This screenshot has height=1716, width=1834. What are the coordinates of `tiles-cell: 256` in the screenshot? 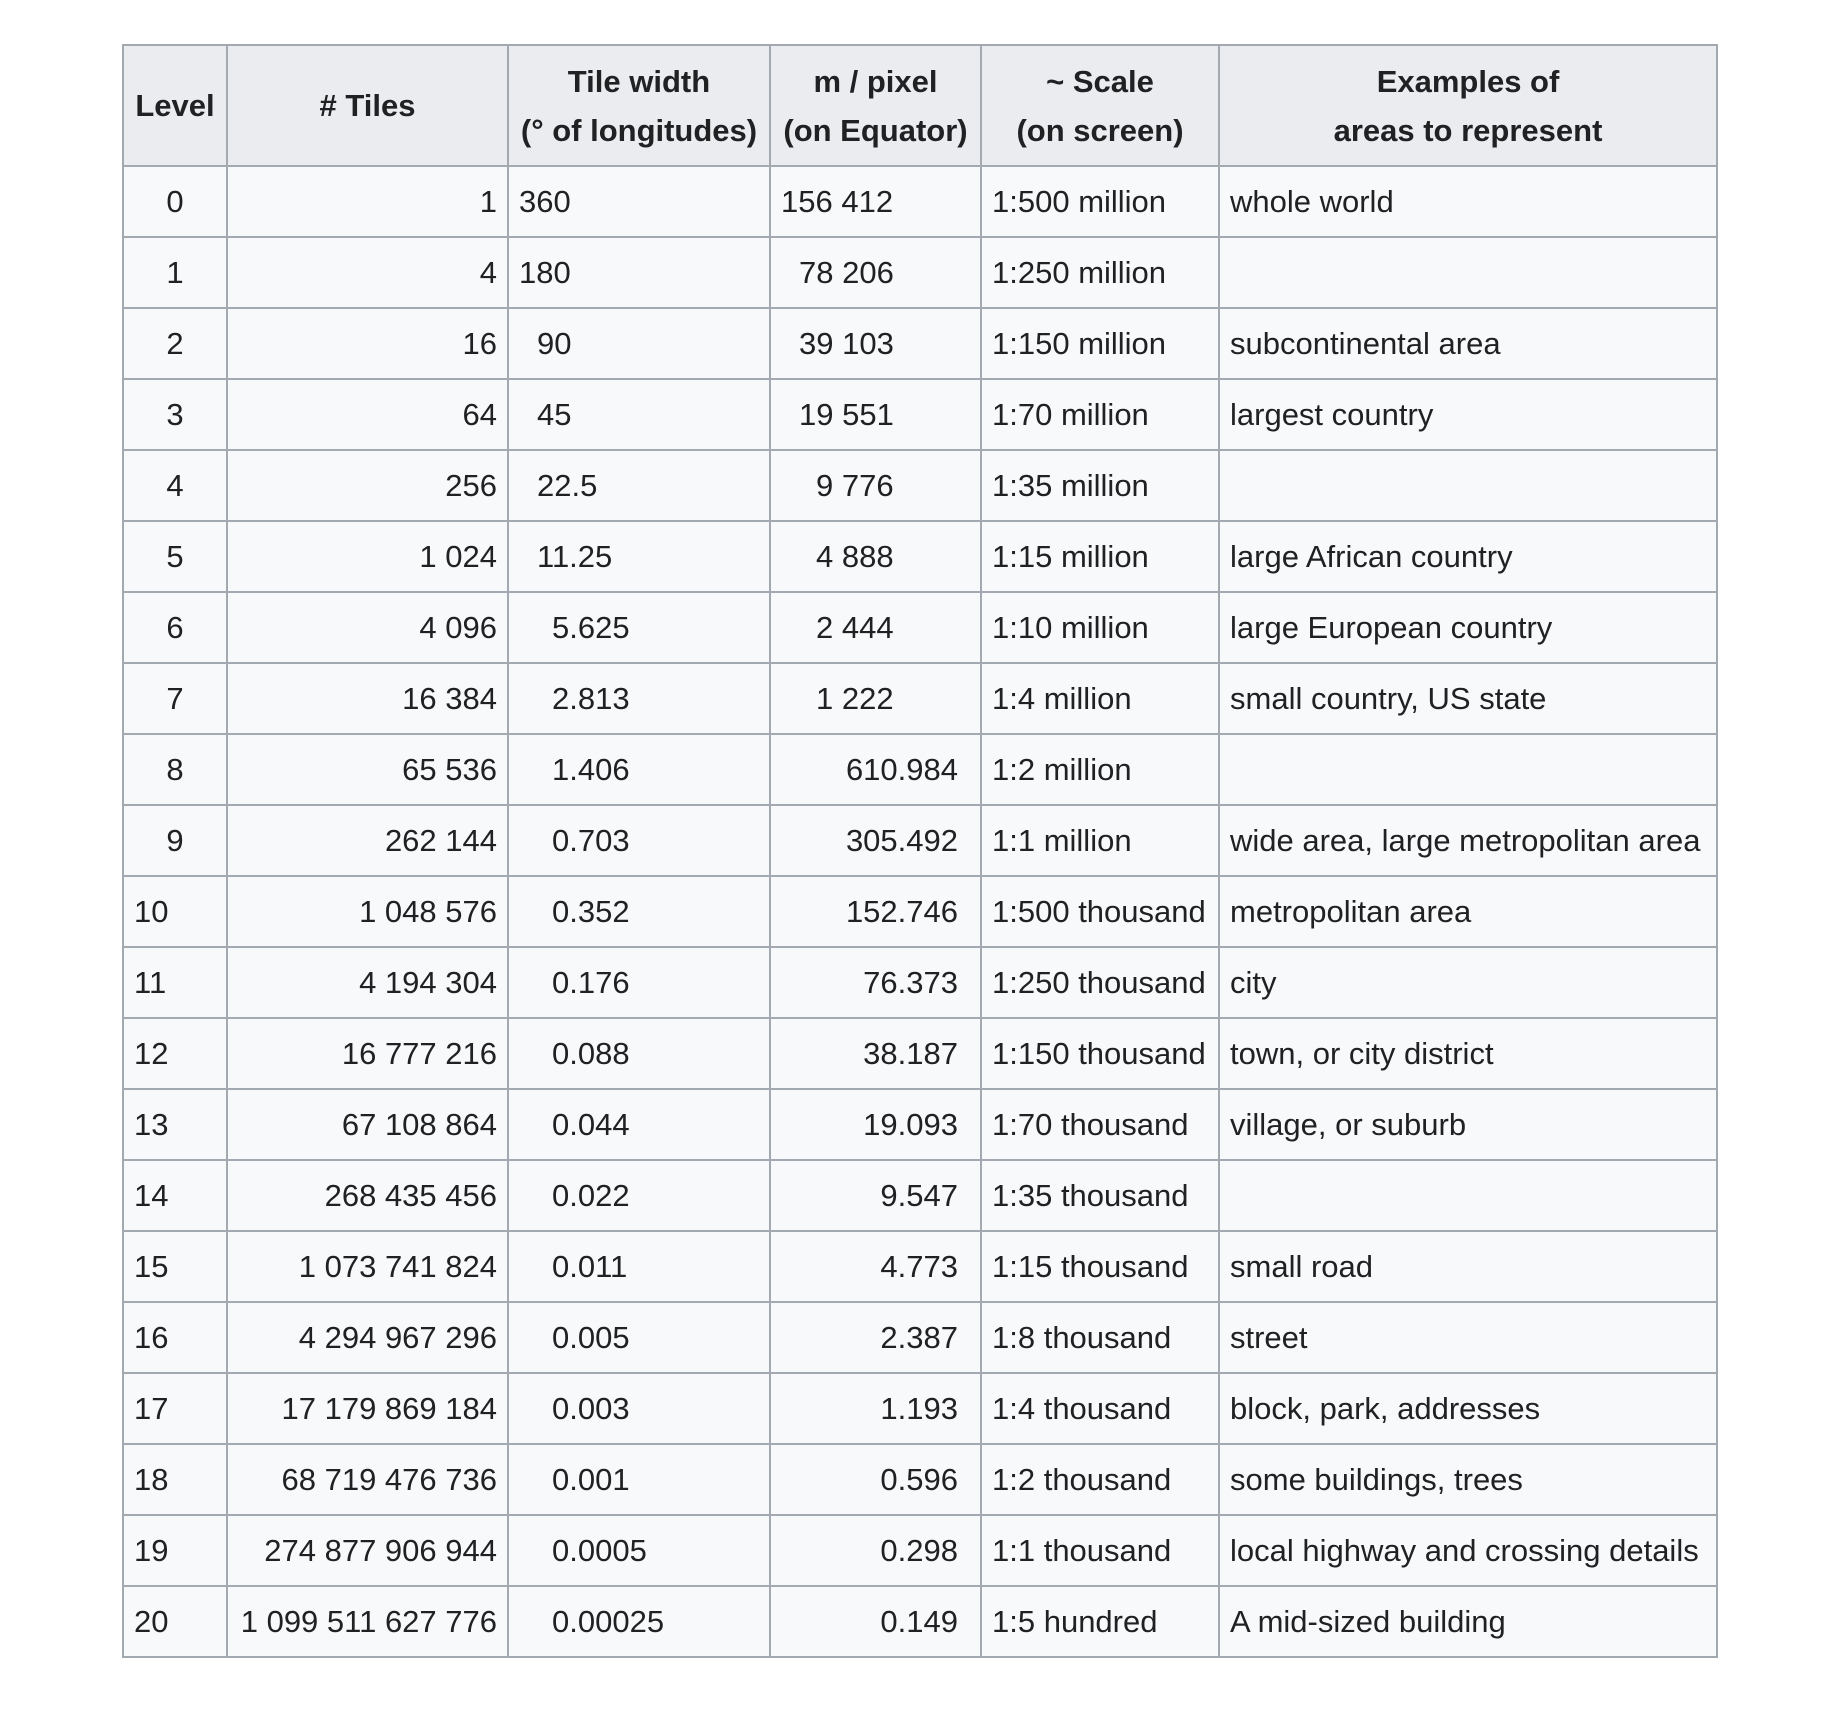 It's located at (367, 485).